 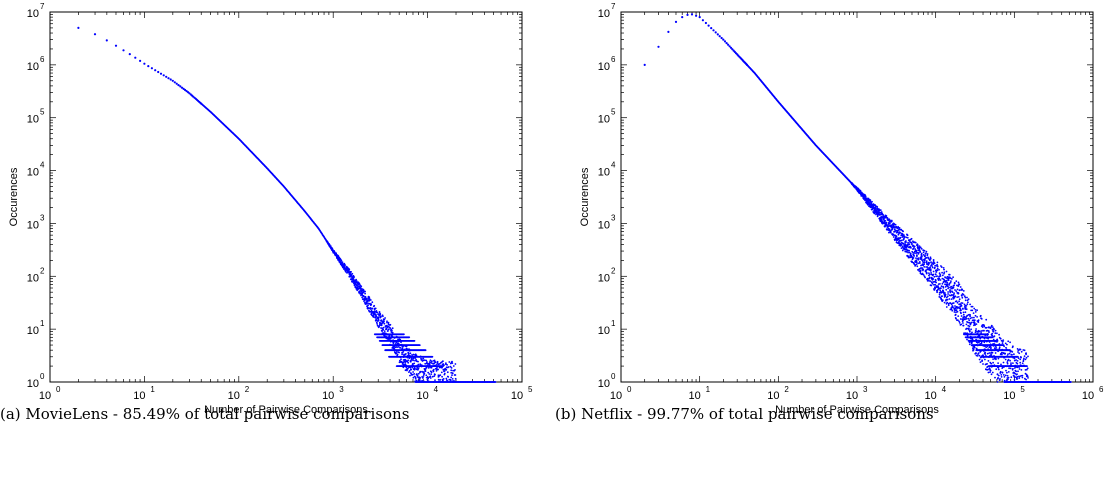 I want to click on x-tick-exponent: 1, so click(x=152, y=389).